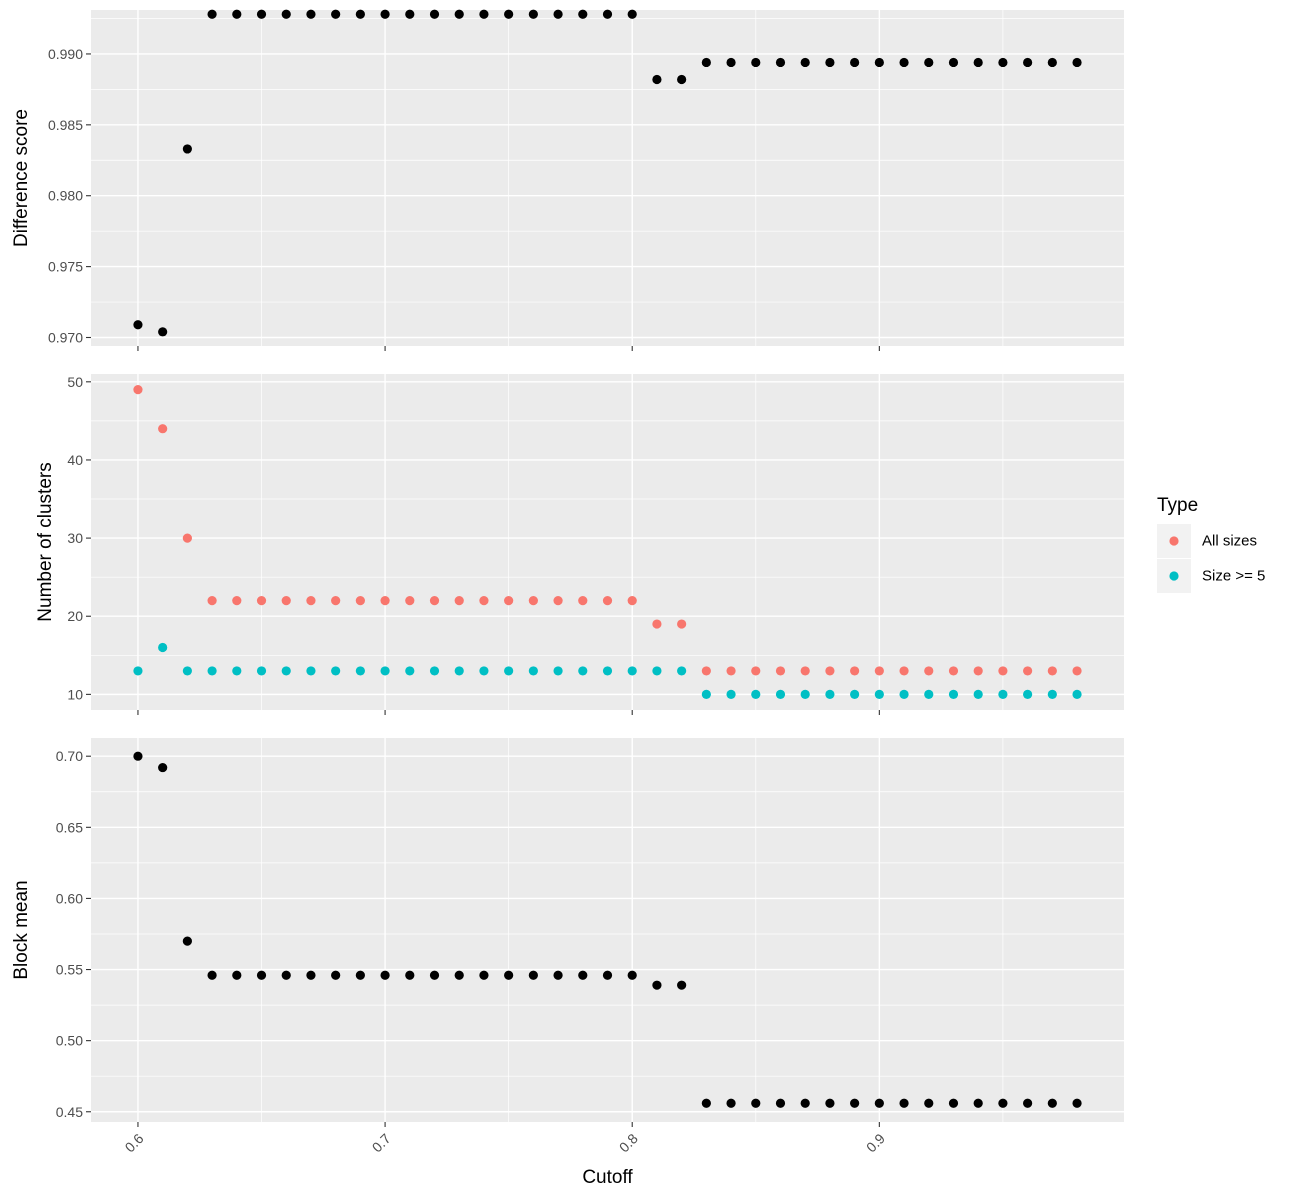  I want to click on y-tick-label: 0.60, so click(69, 898).